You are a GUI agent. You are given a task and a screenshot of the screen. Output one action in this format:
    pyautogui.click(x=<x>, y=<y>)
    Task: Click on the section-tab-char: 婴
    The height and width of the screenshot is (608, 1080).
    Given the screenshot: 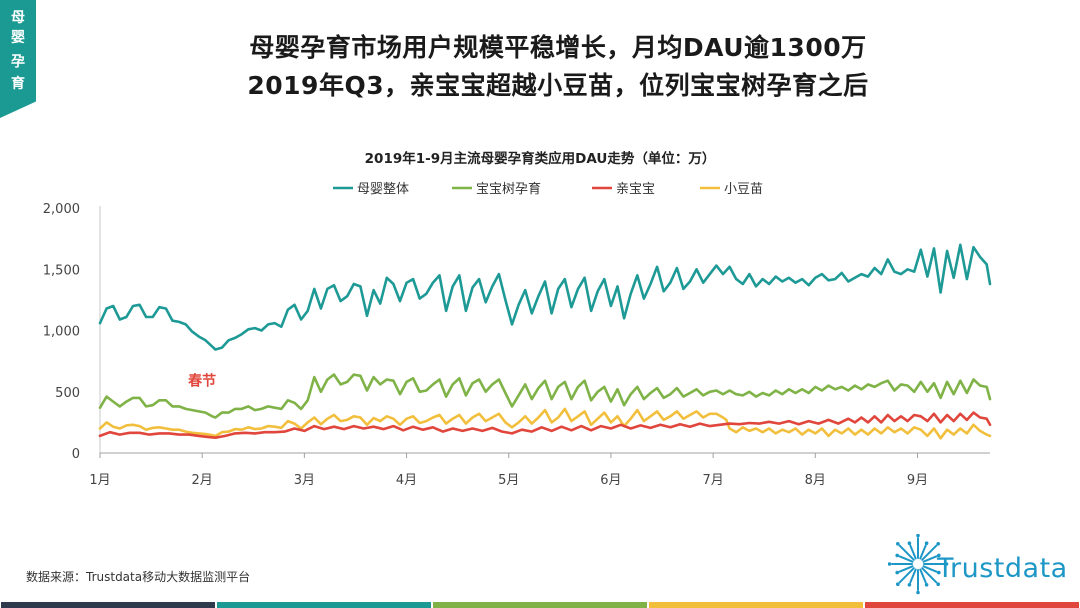 What is the action you would take?
    pyautogui.click(x=18, y=38)
    